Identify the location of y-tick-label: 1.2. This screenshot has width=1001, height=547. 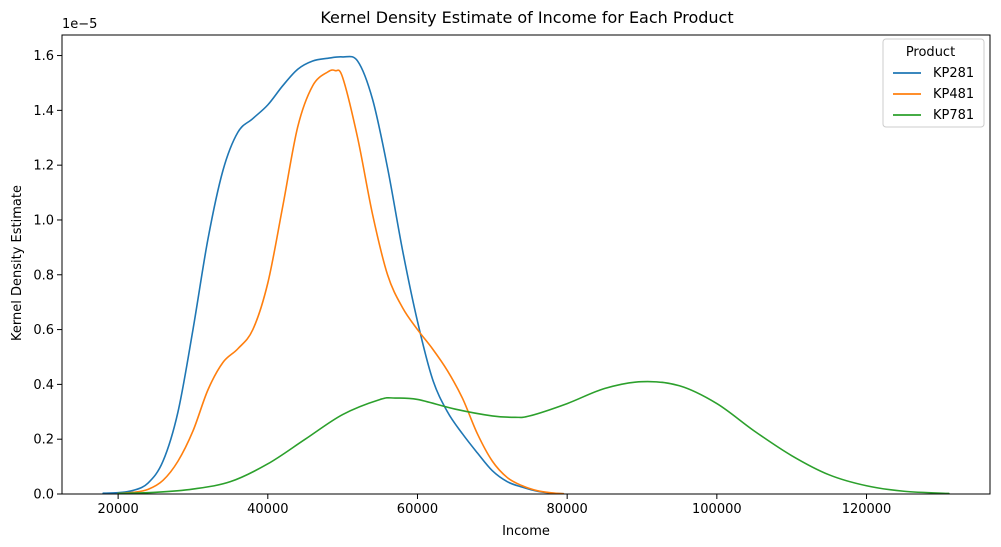
(43, 166).